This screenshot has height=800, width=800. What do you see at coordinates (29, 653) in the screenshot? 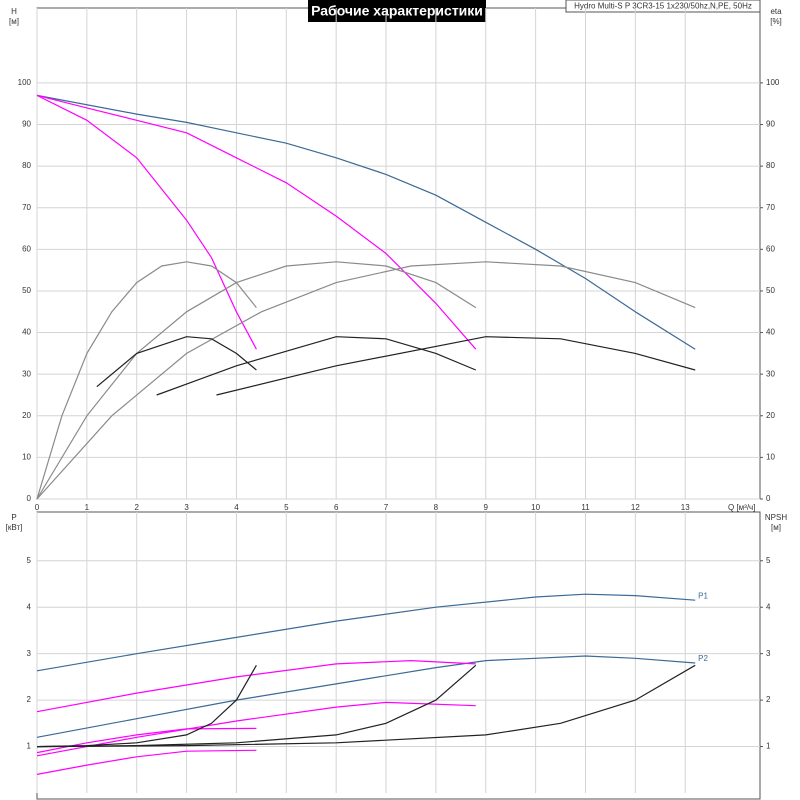
I see `y-tick-label: 3` at bounding box center [29, 653].